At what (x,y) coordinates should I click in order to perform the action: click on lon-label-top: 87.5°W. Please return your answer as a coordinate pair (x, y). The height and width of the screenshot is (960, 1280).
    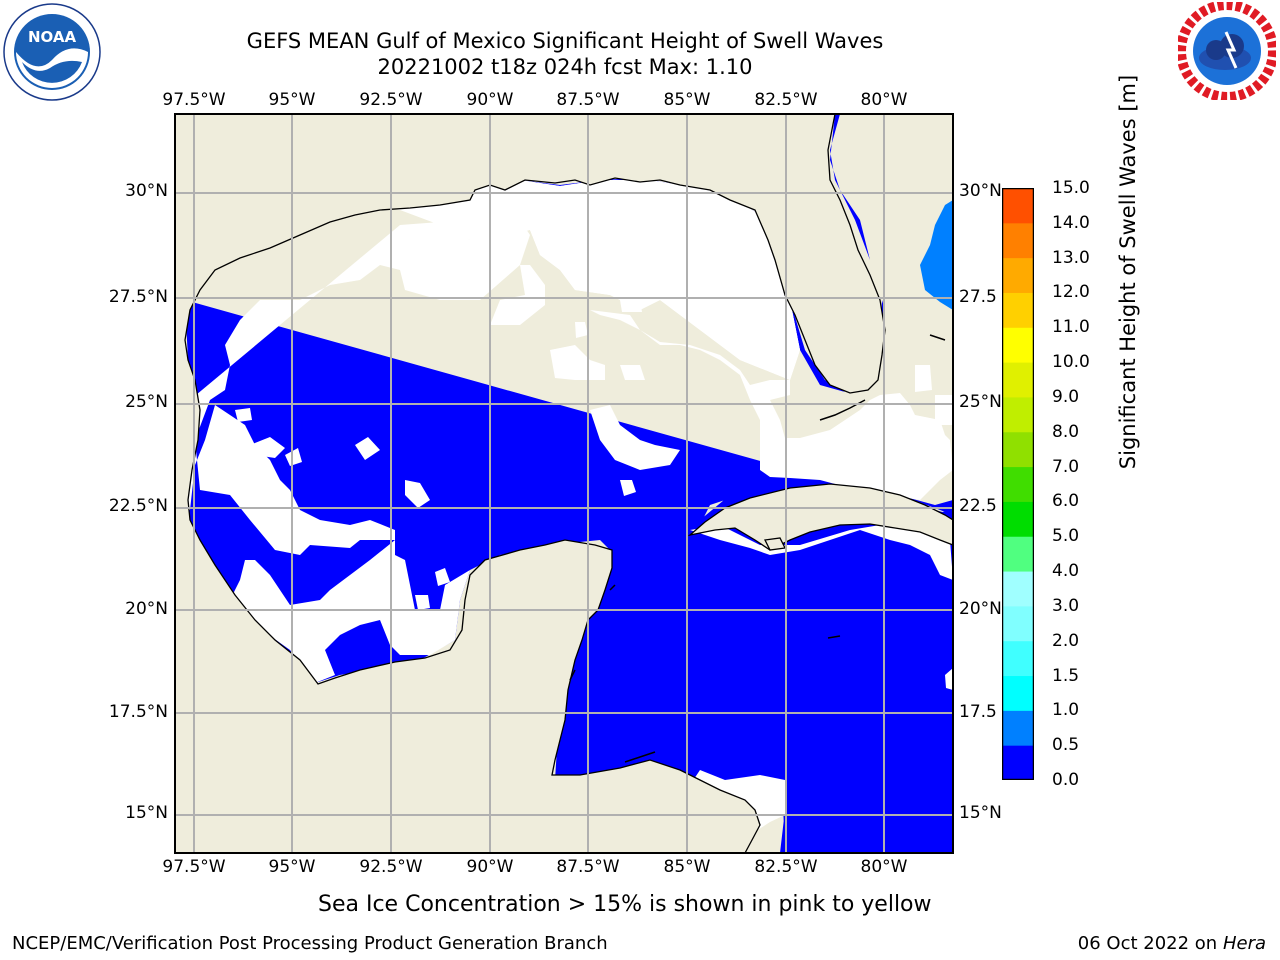
    Looking at the image, I should click on (588, 100).